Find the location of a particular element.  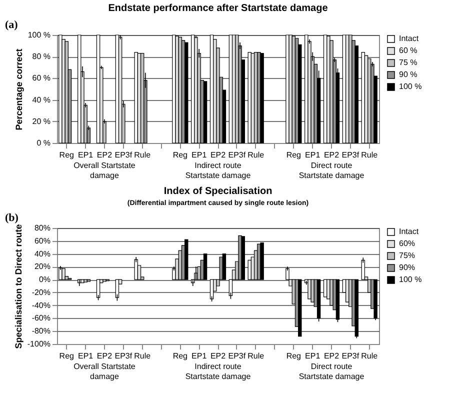

legend-label: 90 % is located at coordinates (408, 74).